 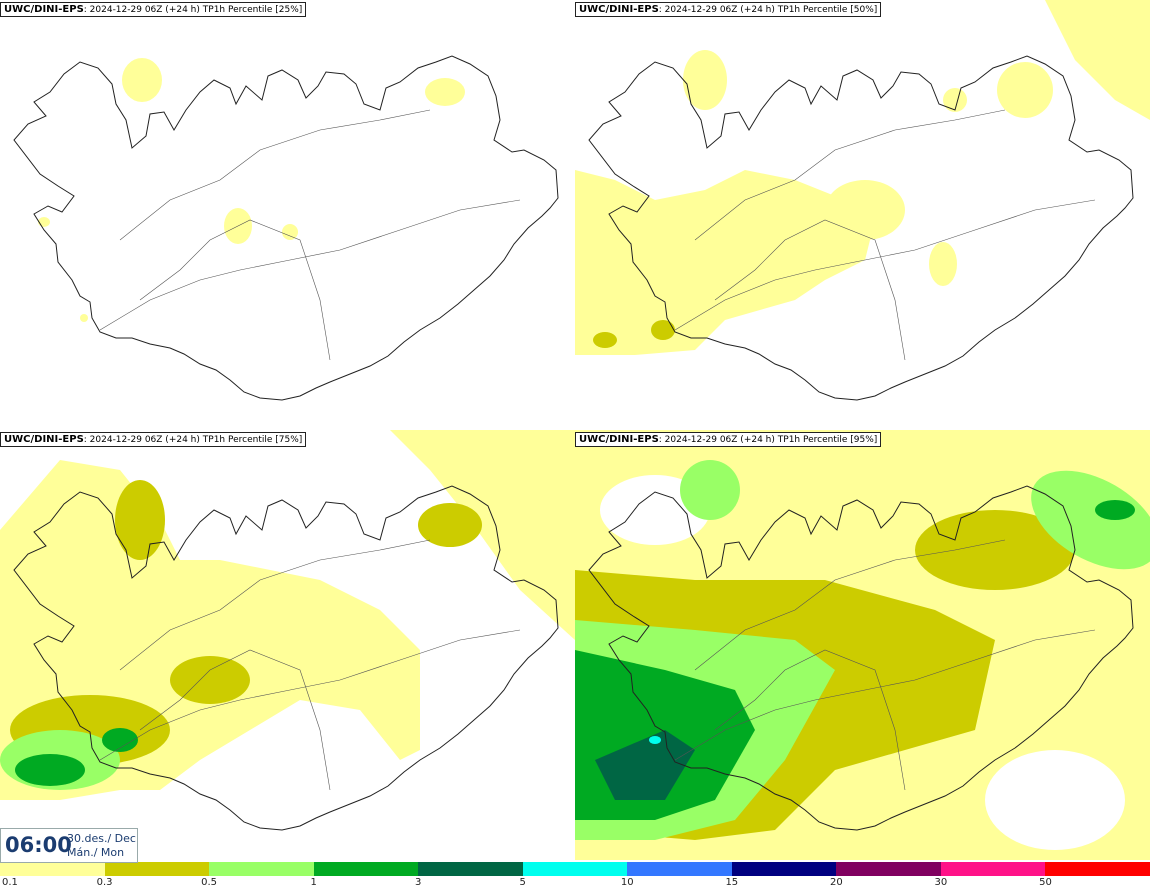 What do you see at coordinates (1045, 882) in the screenshot?
I see `colorbar-label: 50` at bounding box center [1045, 882].